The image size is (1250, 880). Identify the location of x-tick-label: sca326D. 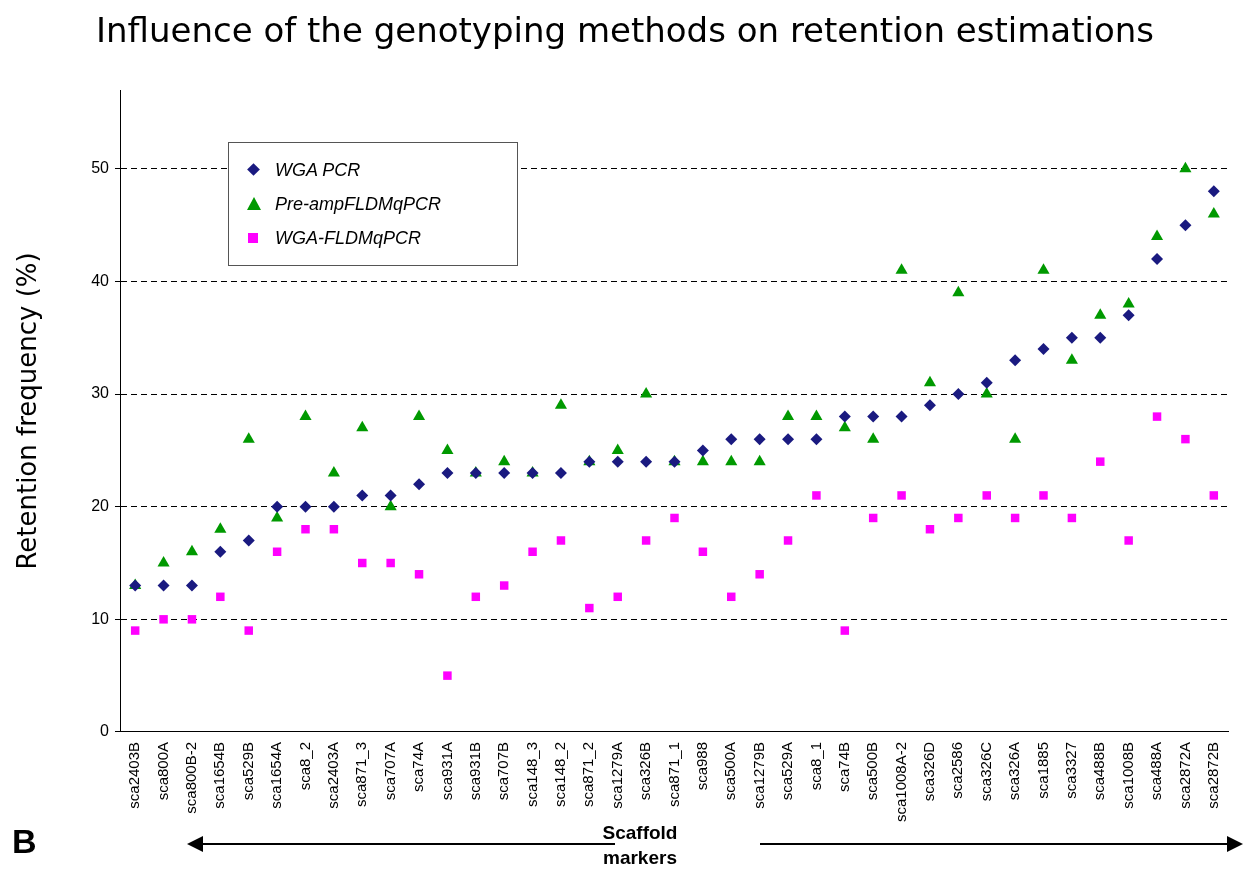
(929, 771).